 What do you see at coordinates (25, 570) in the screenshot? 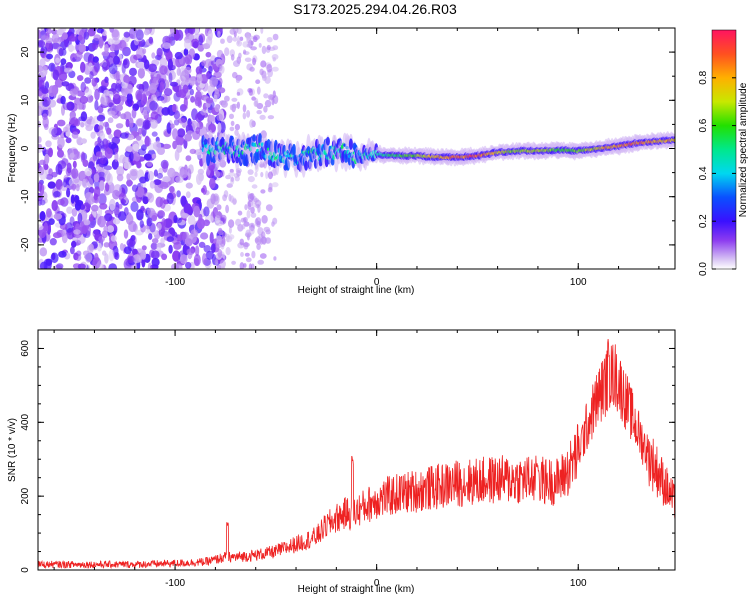
I see `snr-y-tick-label: 0` at bounding box center [25, 570].